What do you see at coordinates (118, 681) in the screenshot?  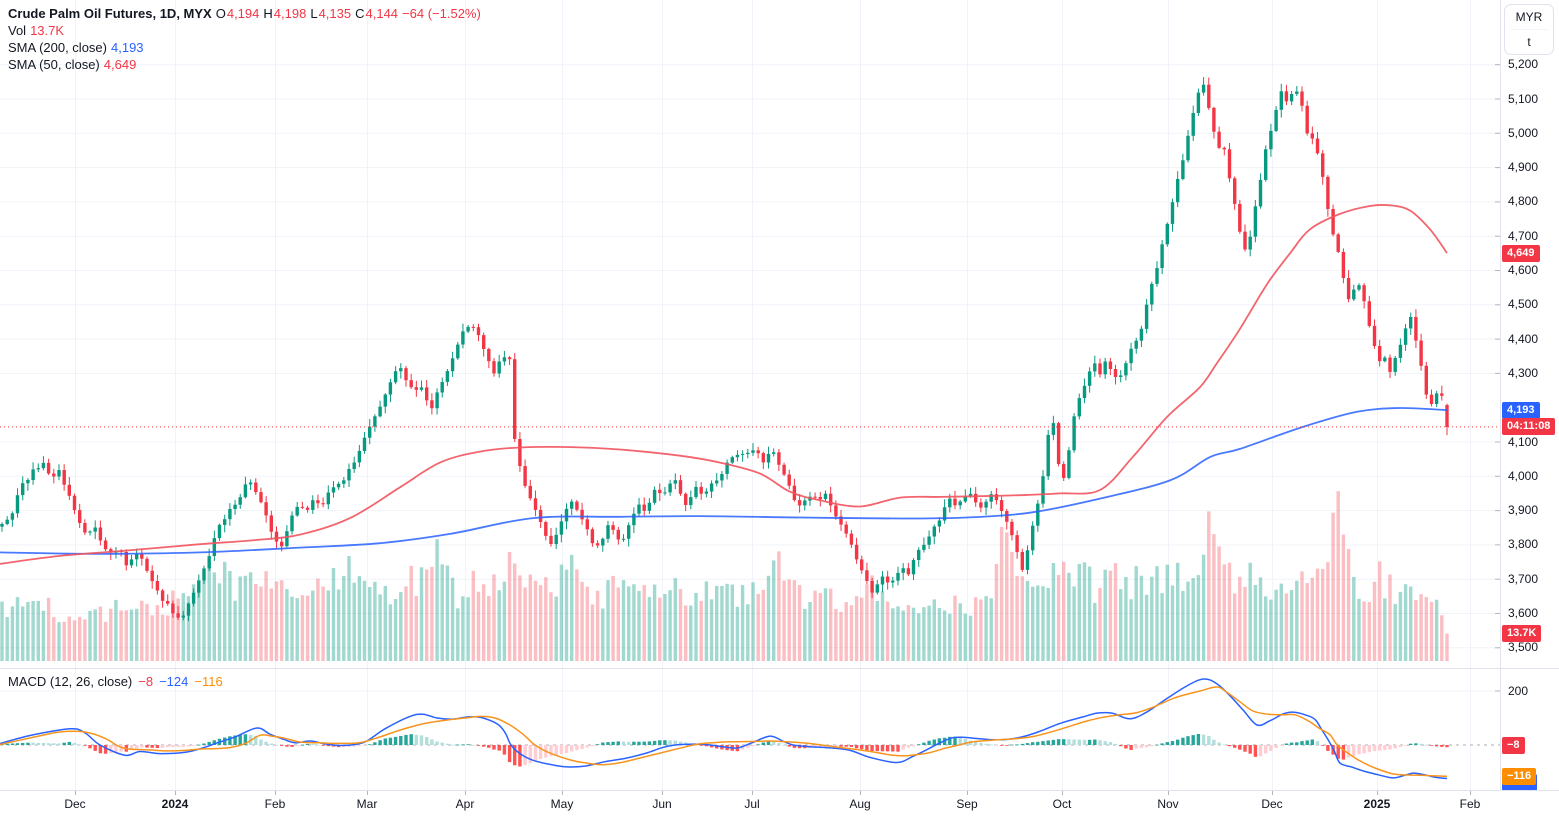 I see `macd-legend-row: MACD (12, 26, close) −8 −124 −116` at bounding box center [118, 681].